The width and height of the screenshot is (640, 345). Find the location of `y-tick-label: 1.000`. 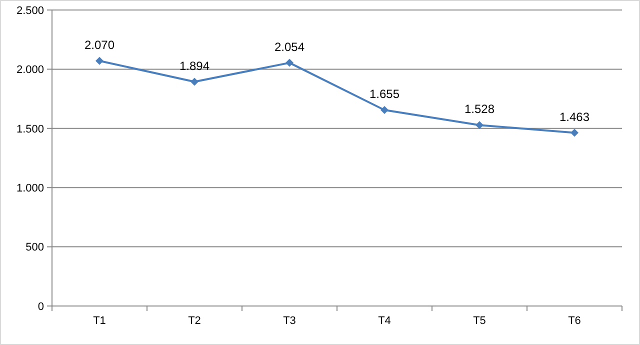

y-tick-label: 1.000 is located at coordinates (30, 188).